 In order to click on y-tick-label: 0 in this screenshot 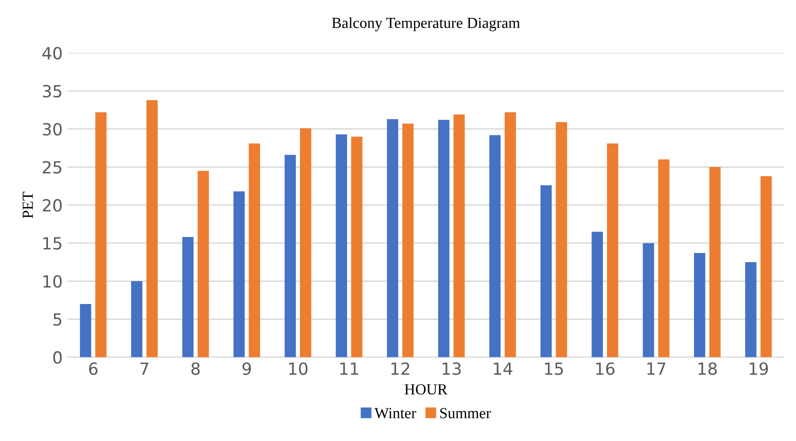, I will do `click(57, 357)`.